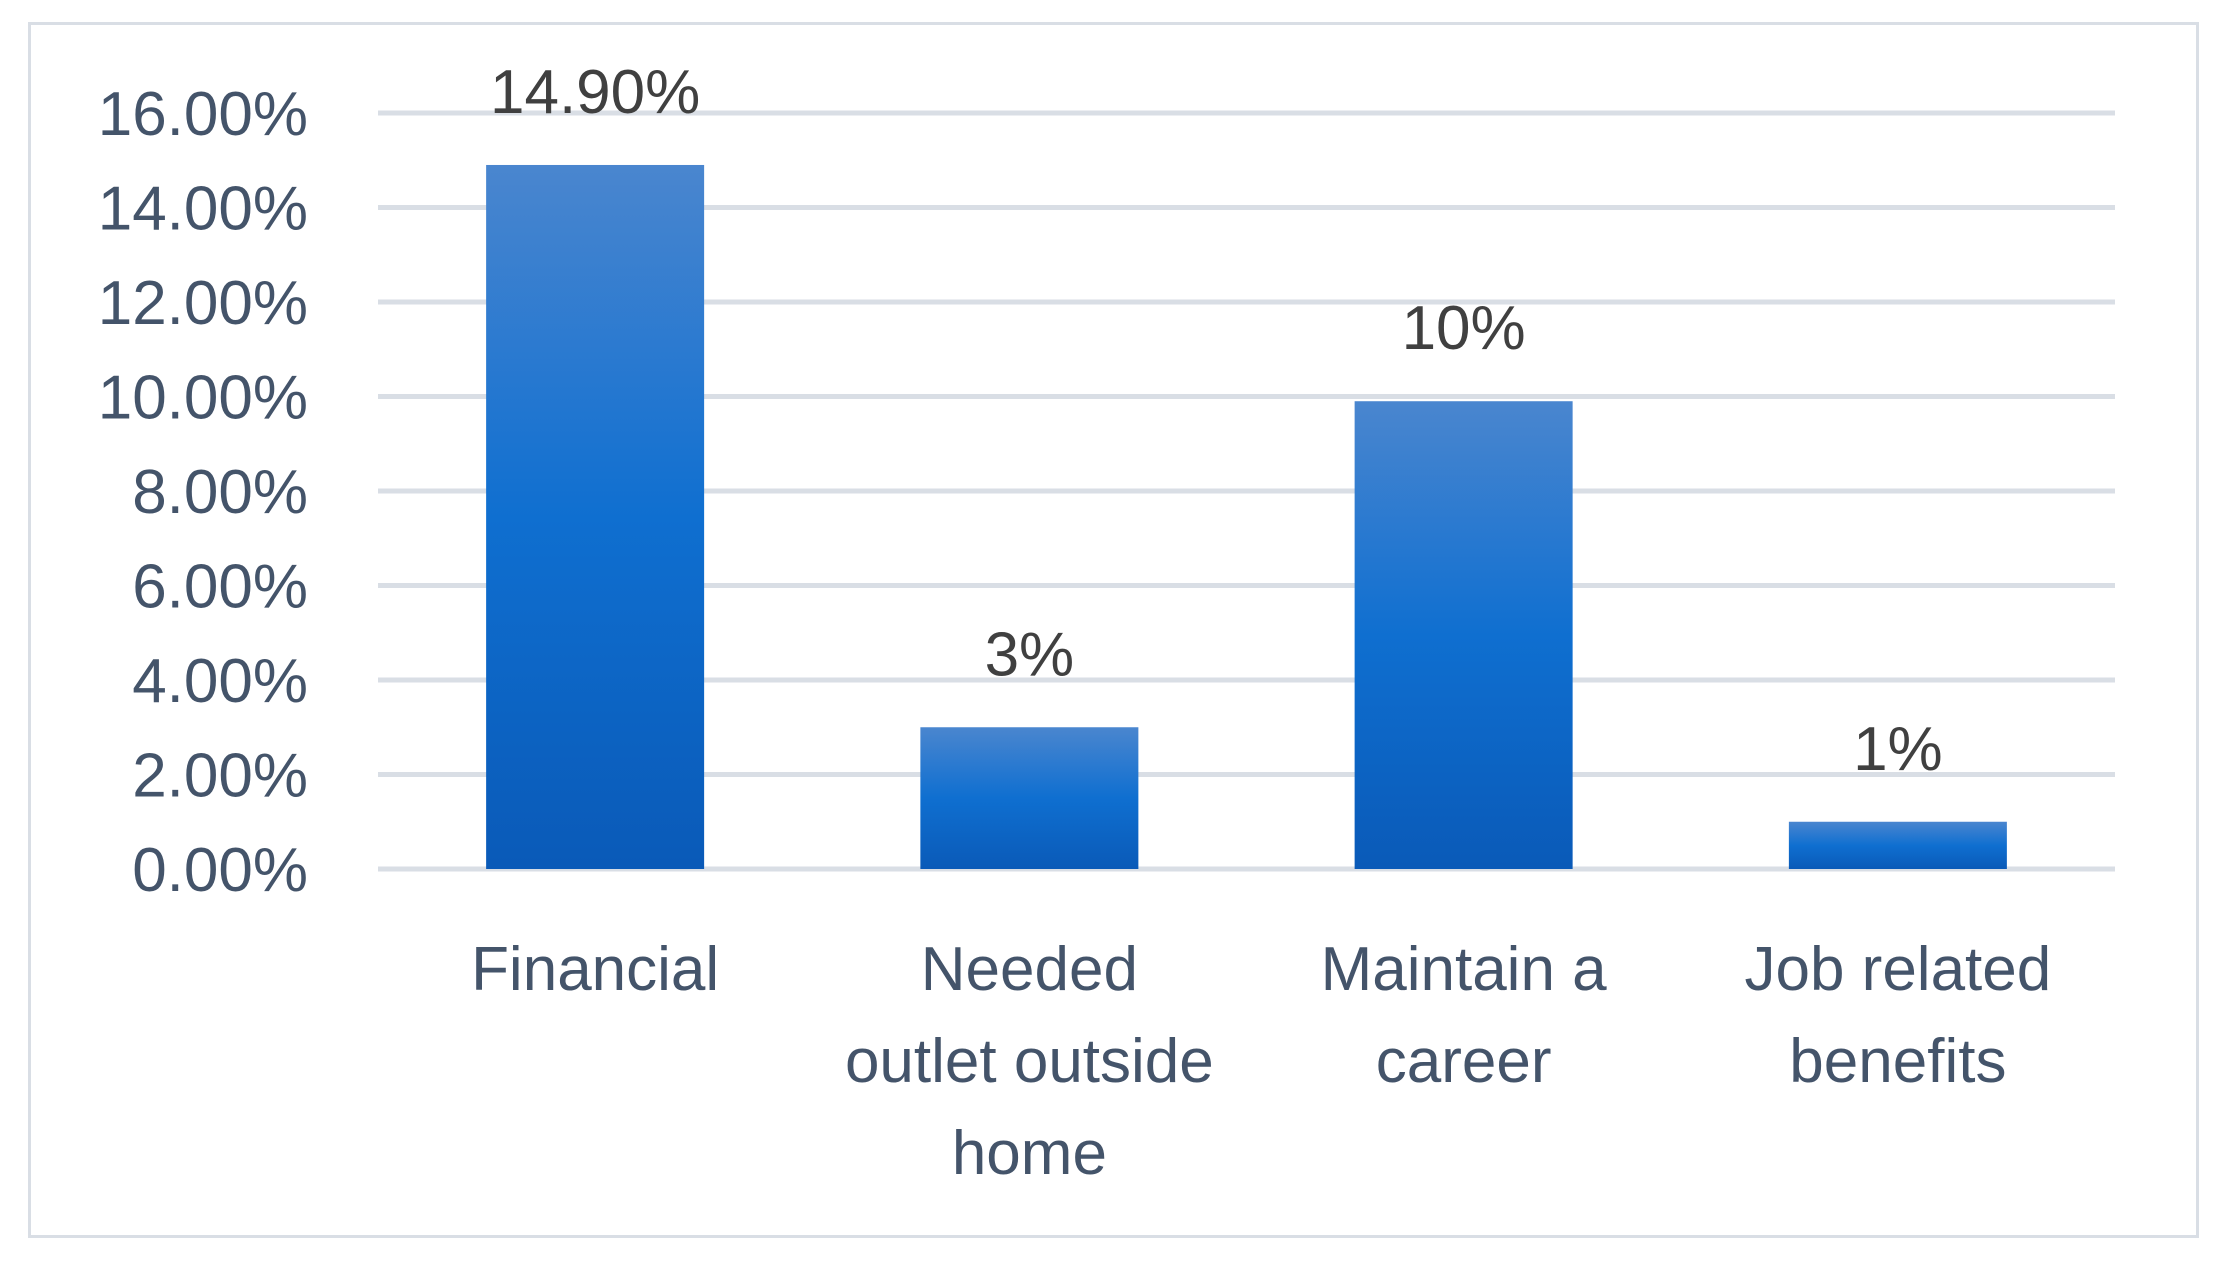 The width and height of the screenshot is (2231, 1265). What do you see at coordinates (203, 303) in the screenshot?
I see `y-tick-label: 12.00%` at bounding box center [203, 303].